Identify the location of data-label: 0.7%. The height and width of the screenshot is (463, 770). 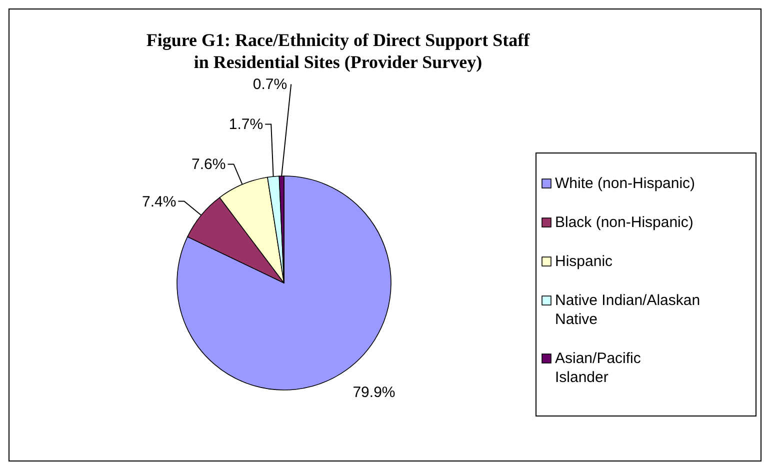
(270, 85).